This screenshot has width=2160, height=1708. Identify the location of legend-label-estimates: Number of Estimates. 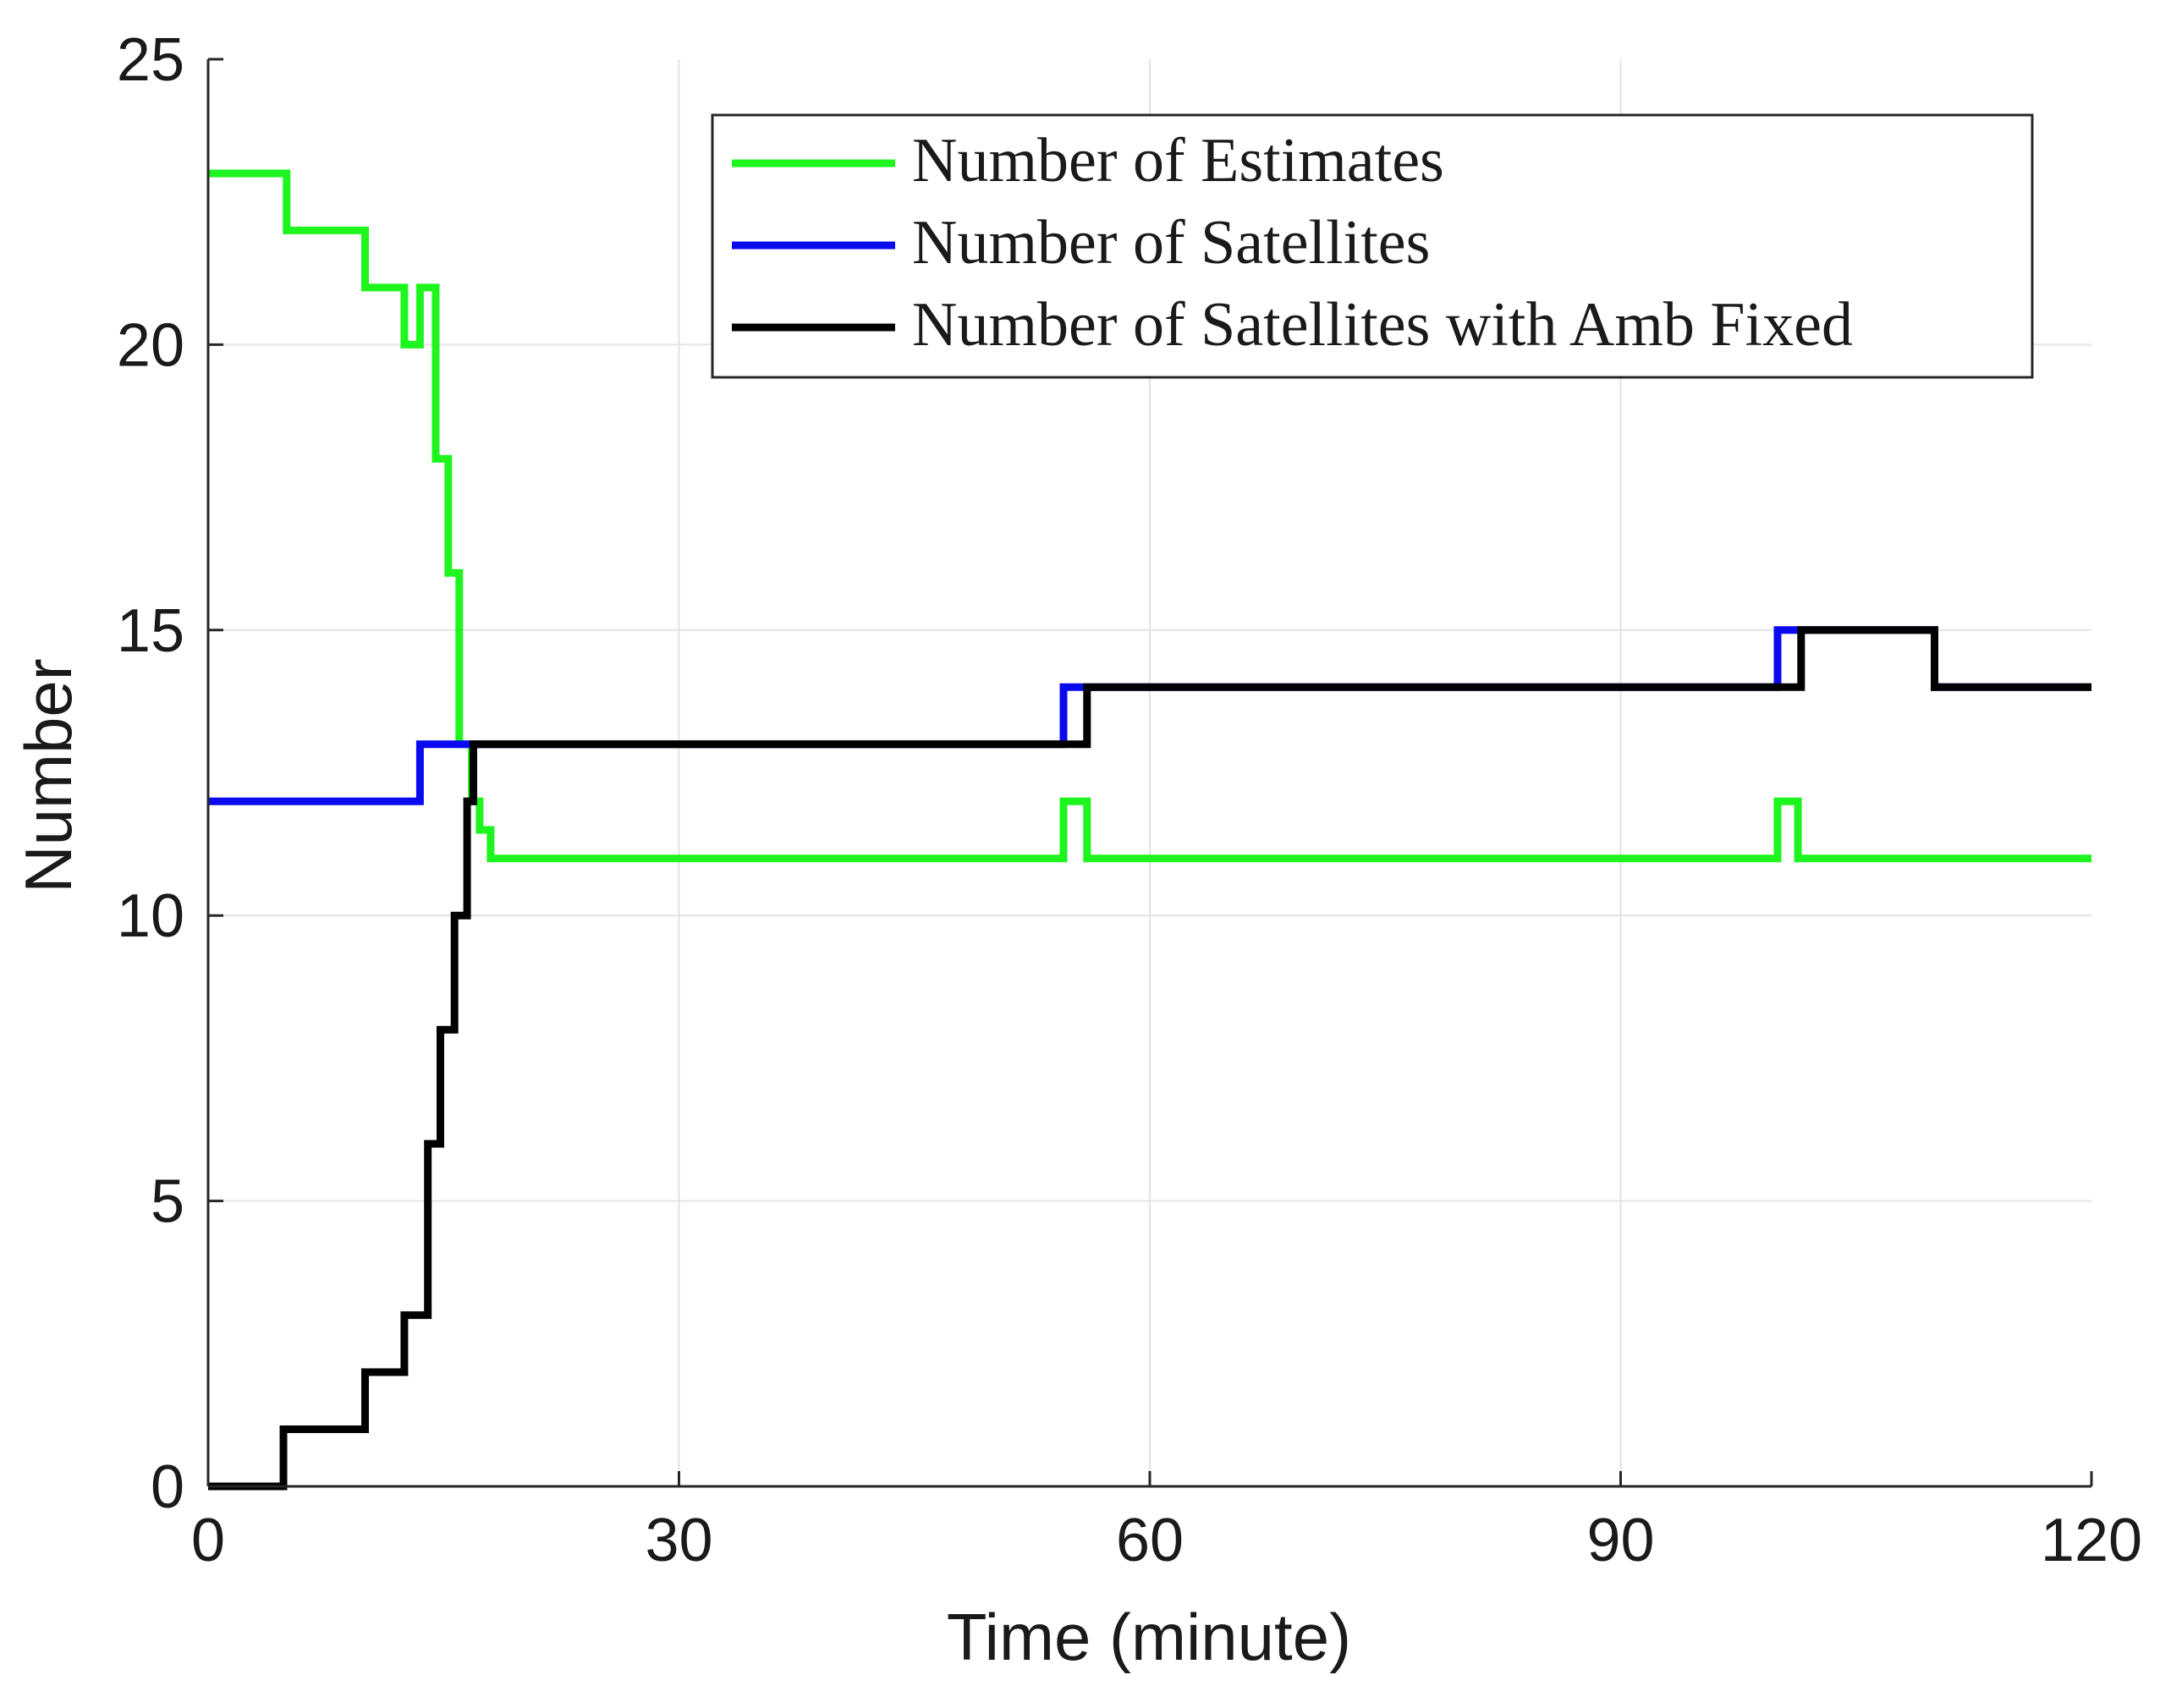
(1178, 160).